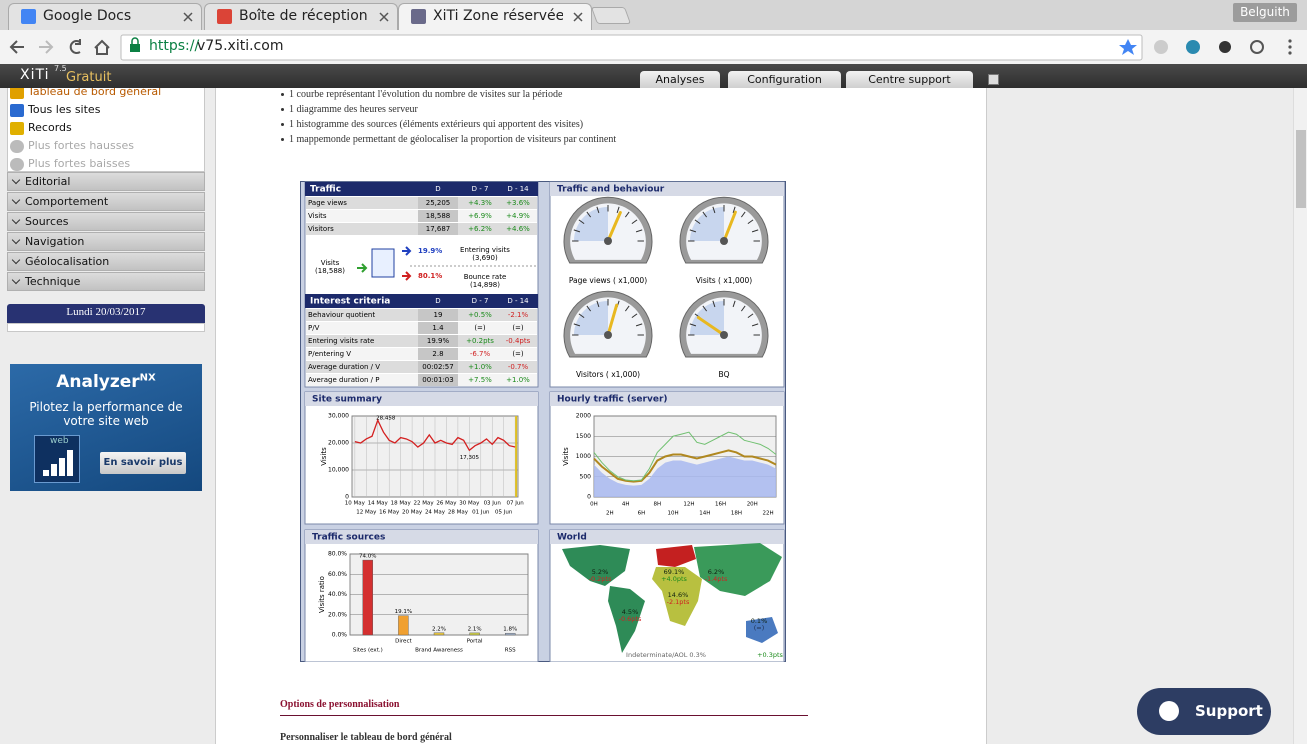 This screenshot has height=744, width=1307. I want to click on line-series, so click(685, 466).